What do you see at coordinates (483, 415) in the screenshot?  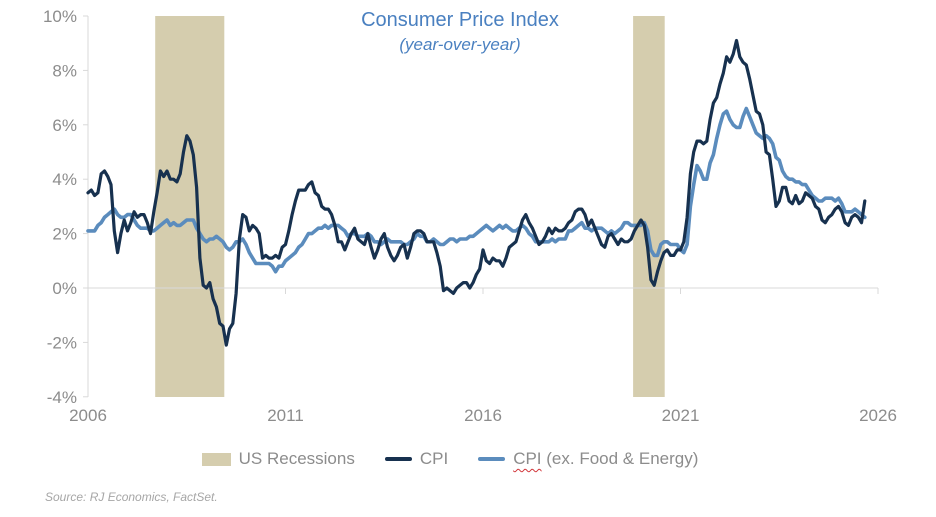 I see `x-axis-label: 2016` at bounding box center [483, 415].